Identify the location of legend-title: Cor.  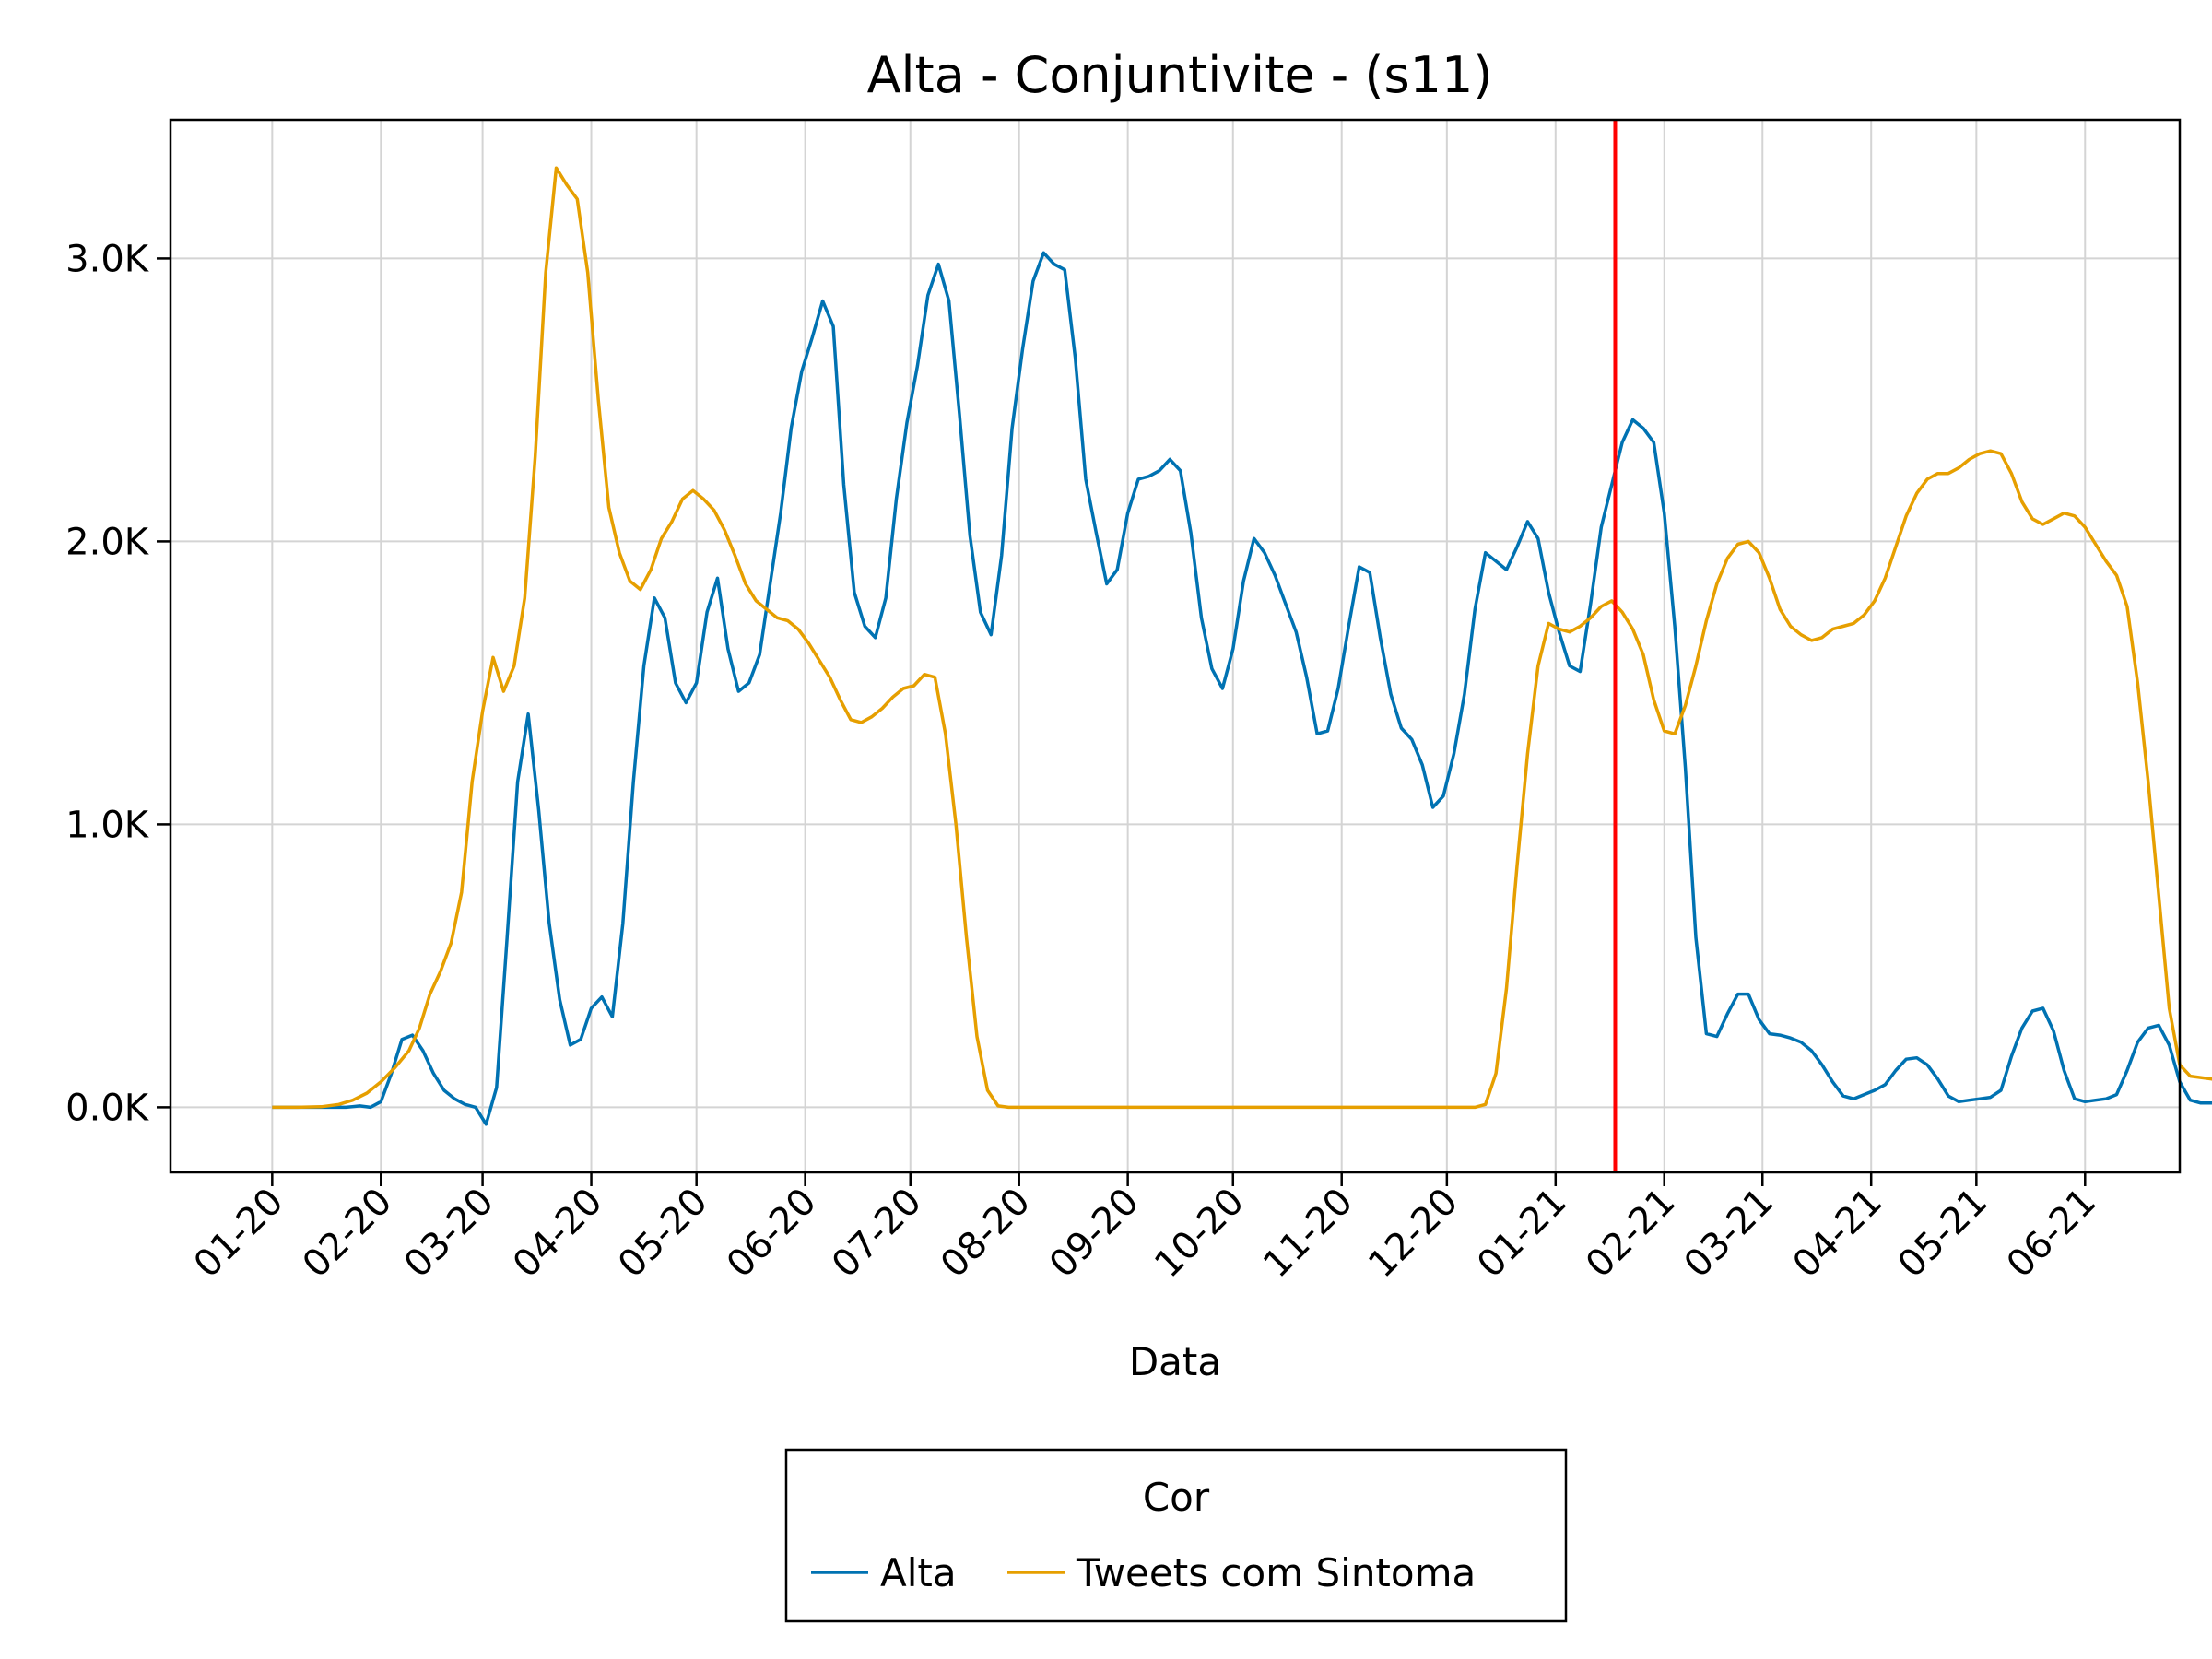
(1176, 1497).